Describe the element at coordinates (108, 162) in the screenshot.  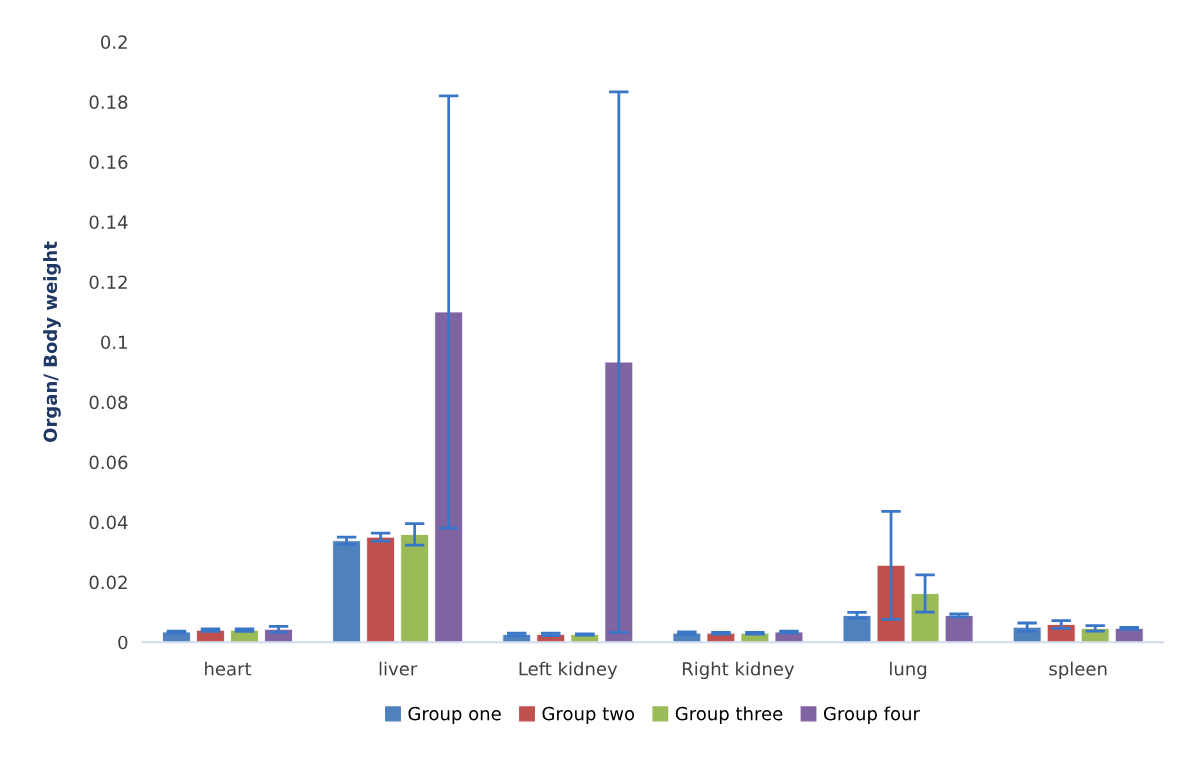
I see `y-tick-label: 0.16` at that location.